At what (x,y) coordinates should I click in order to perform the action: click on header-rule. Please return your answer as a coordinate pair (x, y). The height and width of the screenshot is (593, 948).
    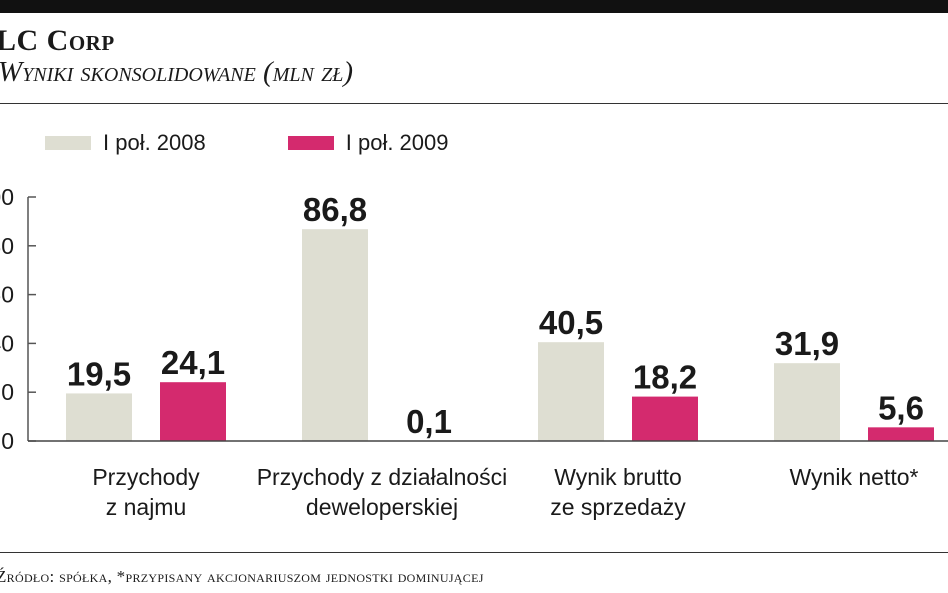
    Looking at the image, I should click on (474, 103).